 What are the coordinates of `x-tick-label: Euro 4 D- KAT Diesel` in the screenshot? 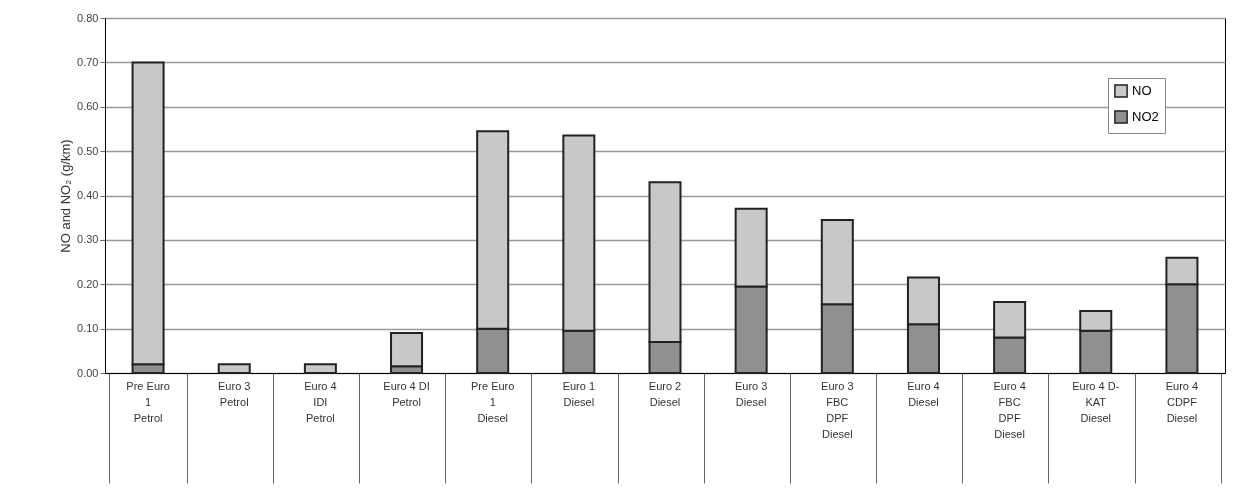 It's located at (1096, 402).